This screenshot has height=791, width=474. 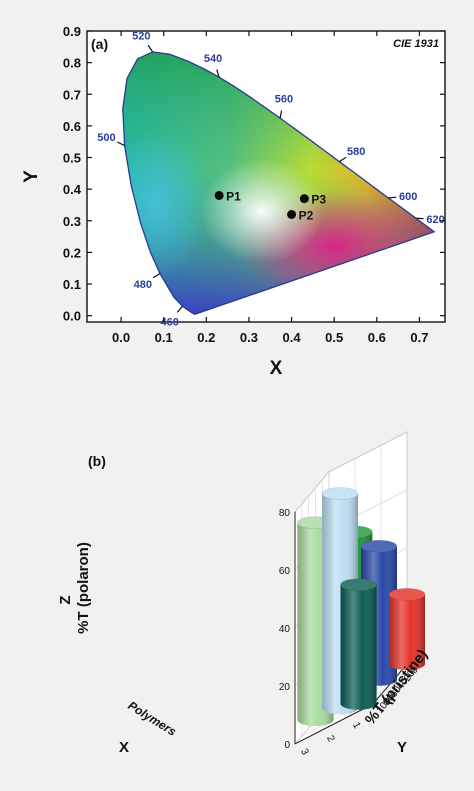 What do you see at coordinates (72, 252) in the screenshot?
I see `y-tick-label: 0.2` at bounding box center [72, 252].